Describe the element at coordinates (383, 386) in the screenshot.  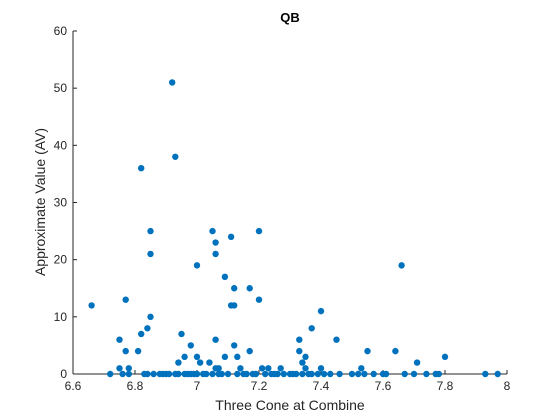
I see `x-tick-label: 7.6` at that location.